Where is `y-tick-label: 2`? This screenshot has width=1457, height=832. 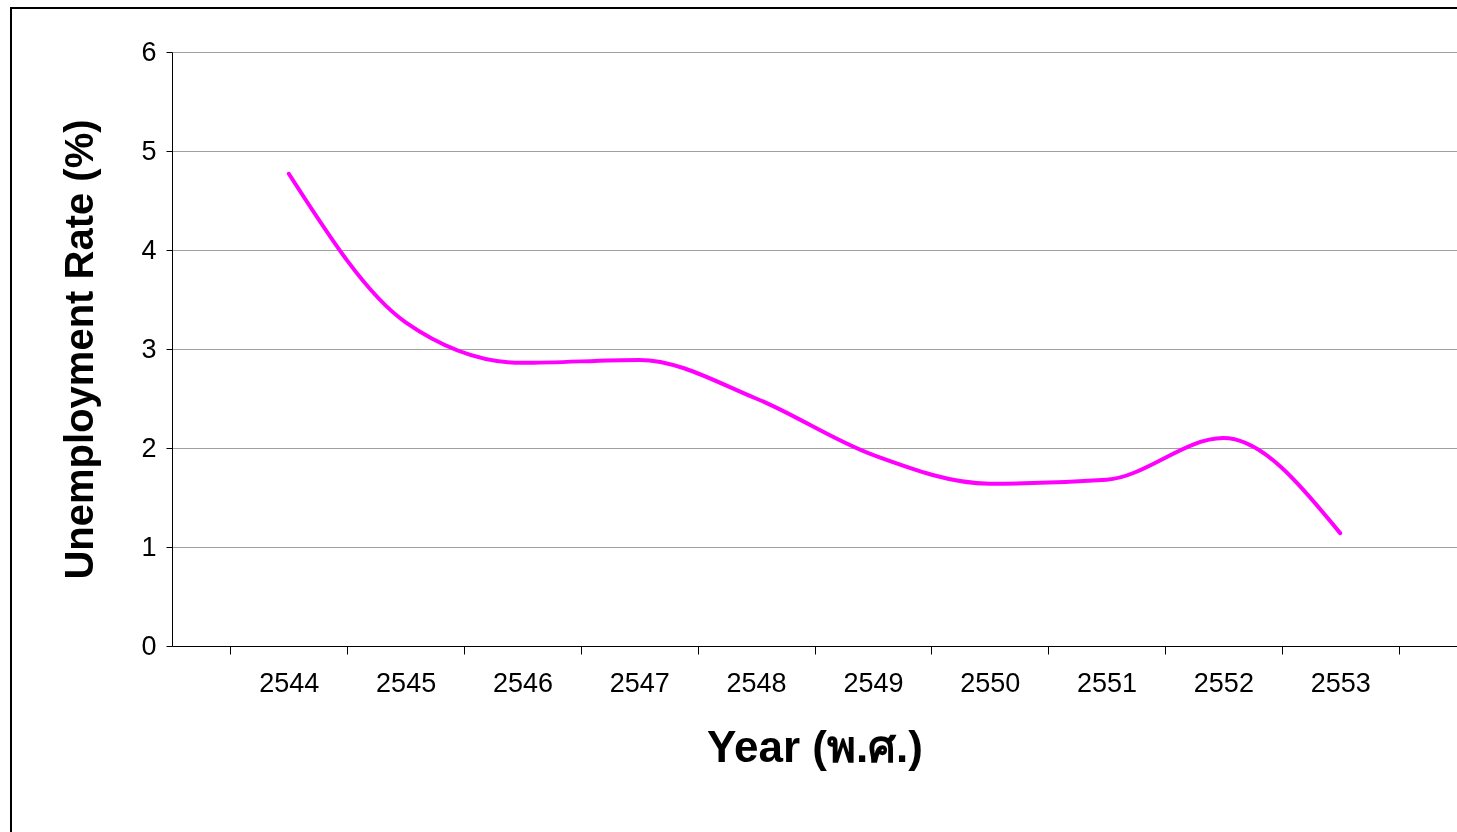 y-tick-label: 2 is located at coordinates (149, 447).